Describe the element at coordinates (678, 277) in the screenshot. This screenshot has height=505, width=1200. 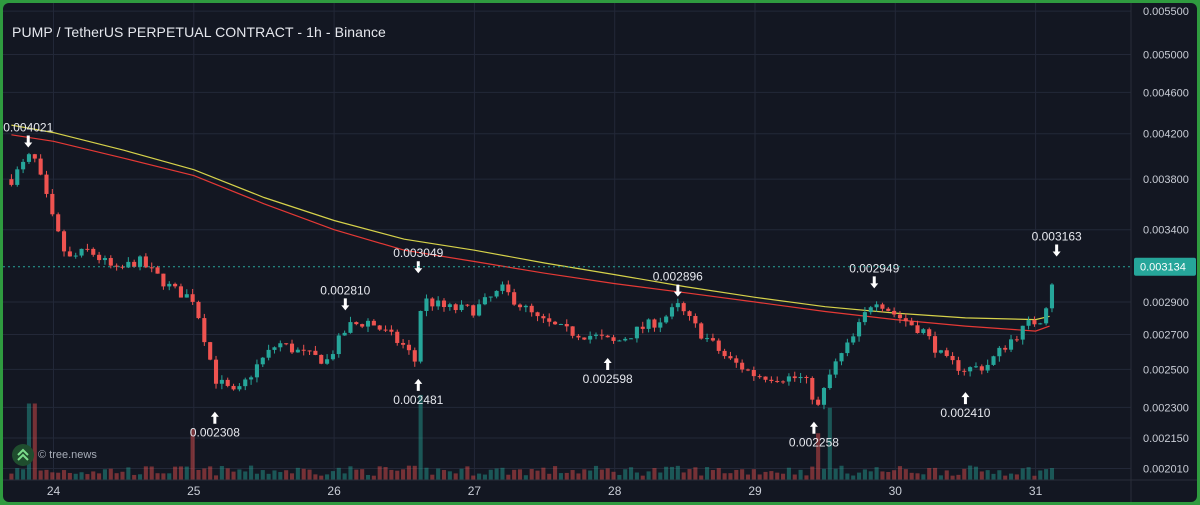
I see `price-annotation: 0.002896` at that location.